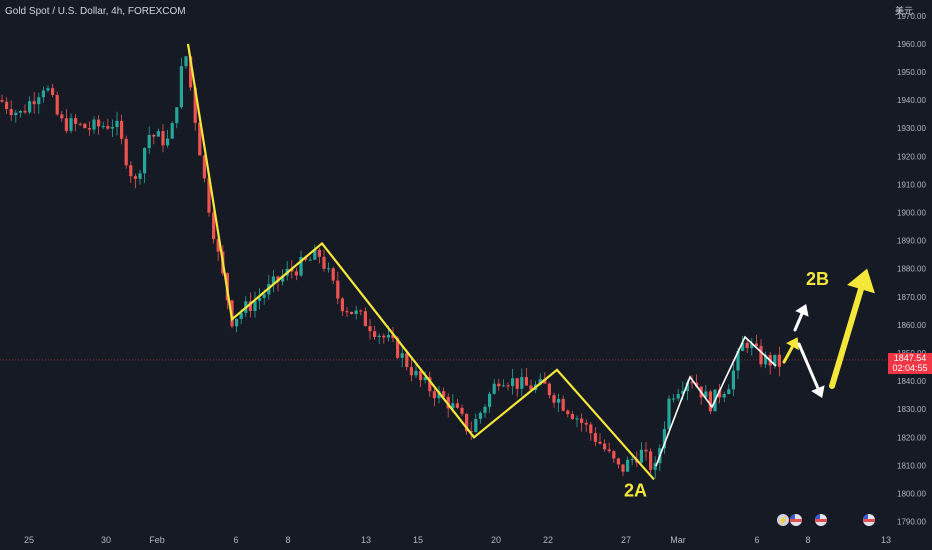  Describe the element at coordinates (911, 184) in the screenshot. I see `y-tick-label: 1910.00` at that location.